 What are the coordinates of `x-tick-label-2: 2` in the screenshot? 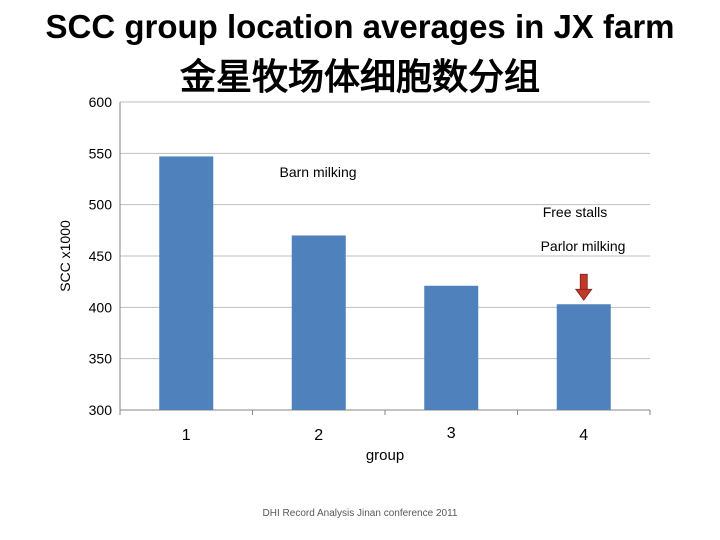 It's located at (318, 435).